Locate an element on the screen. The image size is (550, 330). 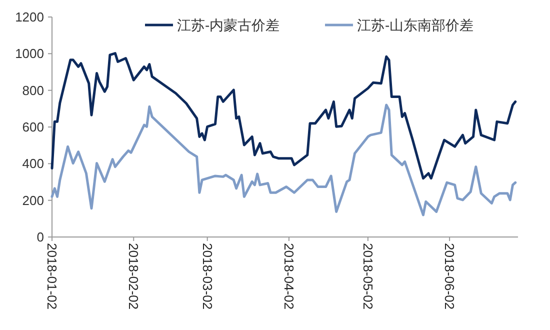
x-tick-label: 2018-04-02 is located at coordinates (288, 276).